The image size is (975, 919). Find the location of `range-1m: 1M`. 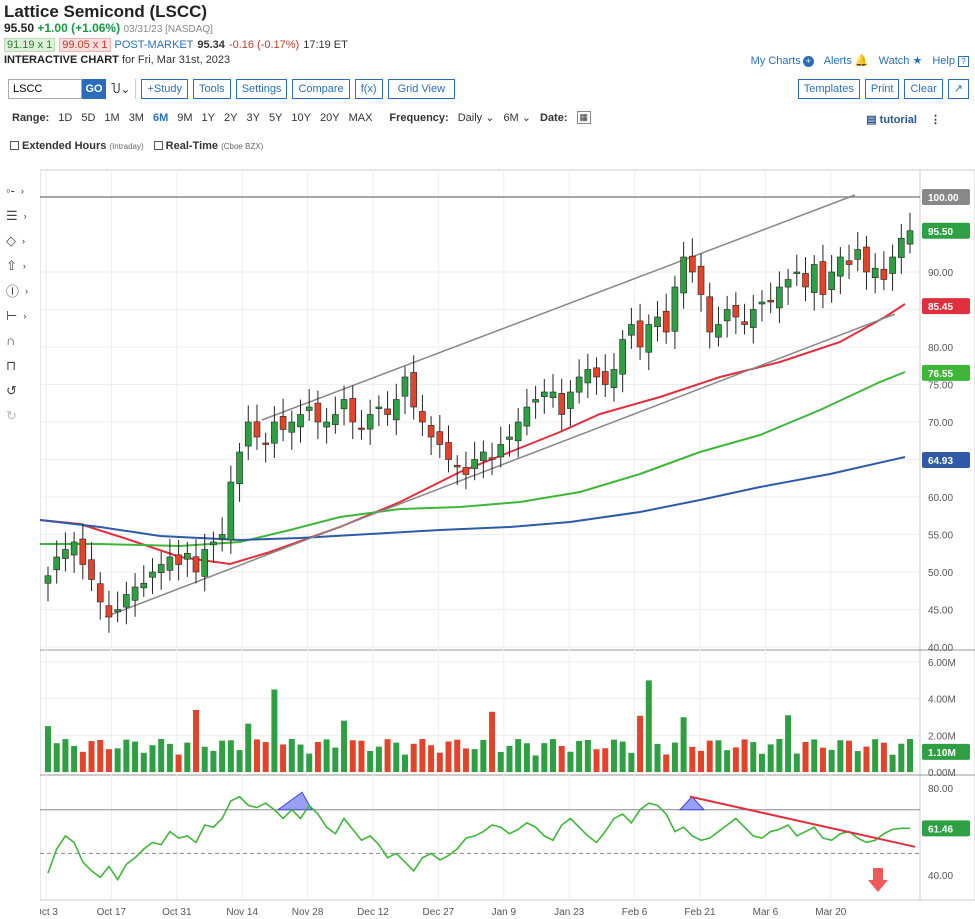

range-1m: 1M is located at coordinates (112, 117).